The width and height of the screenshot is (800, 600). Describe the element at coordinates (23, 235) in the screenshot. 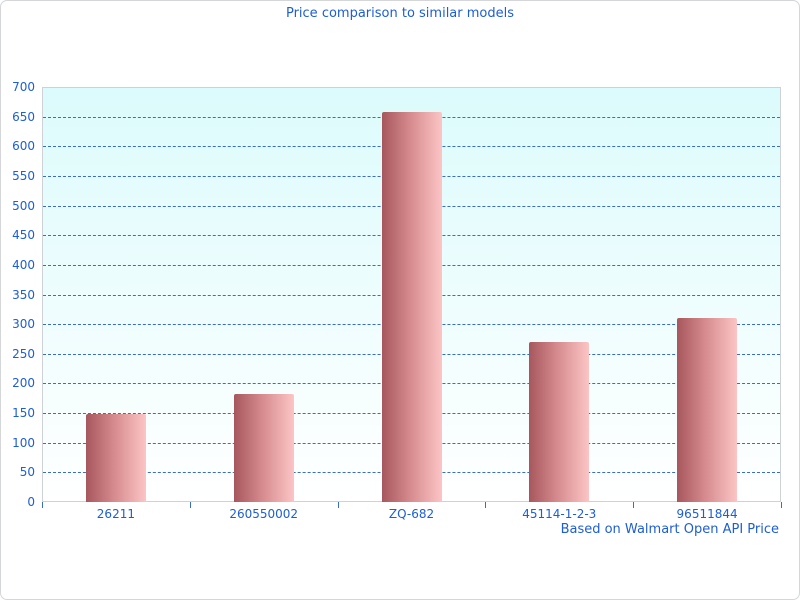

I see `y-axis-label: 450` at that location.